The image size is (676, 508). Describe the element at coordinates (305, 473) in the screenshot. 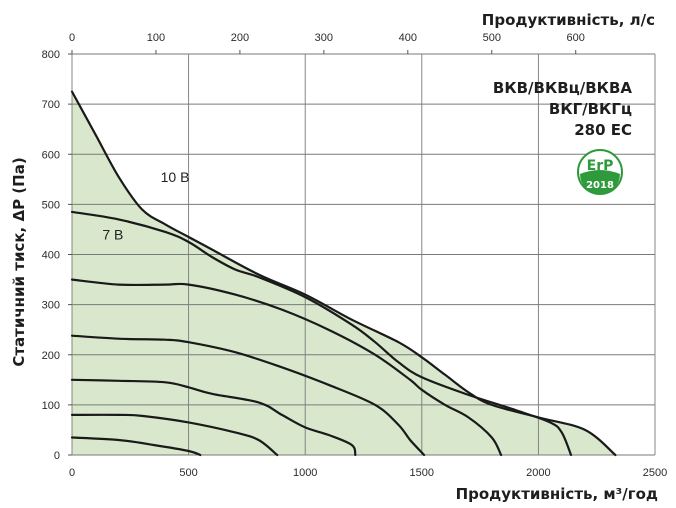

I see `x-tick-label: 1000` at that location.